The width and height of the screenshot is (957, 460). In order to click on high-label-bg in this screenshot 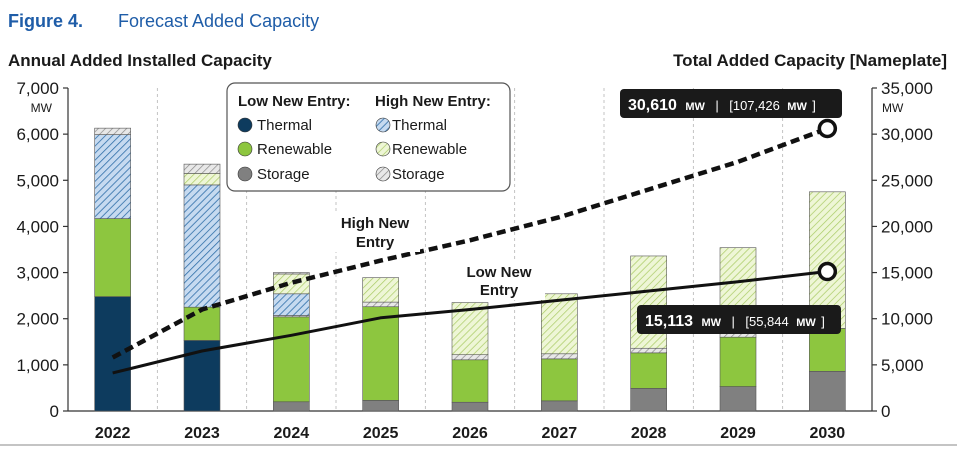, I will do `click(375, 232)`.